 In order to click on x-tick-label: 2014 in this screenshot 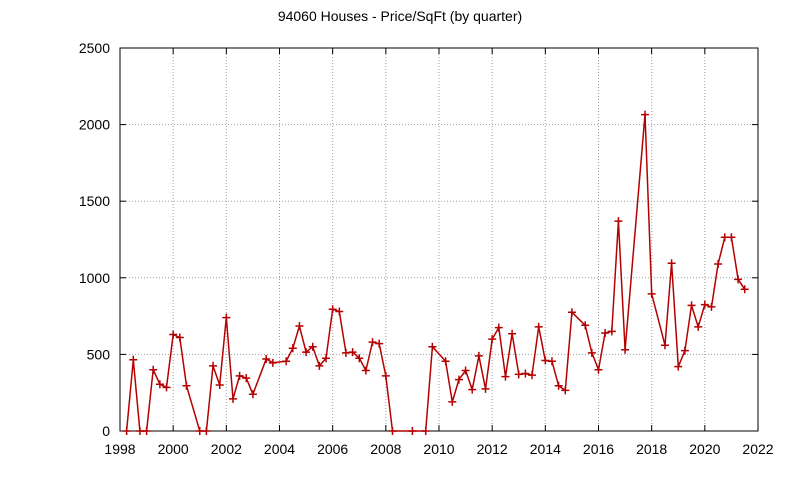, I will do `click(545, 449)`.